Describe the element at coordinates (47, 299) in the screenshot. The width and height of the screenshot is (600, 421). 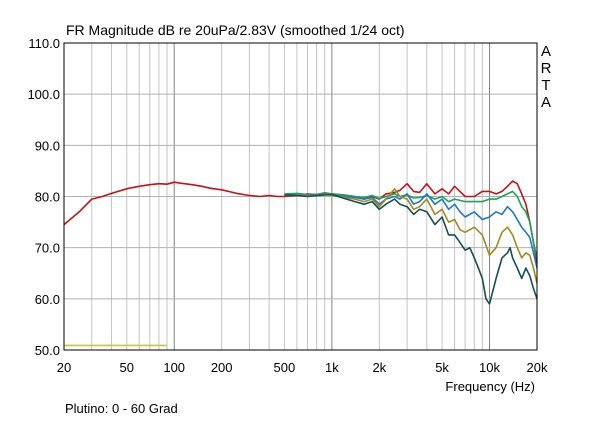
I see `y-tick-label: 60.0` at that location.